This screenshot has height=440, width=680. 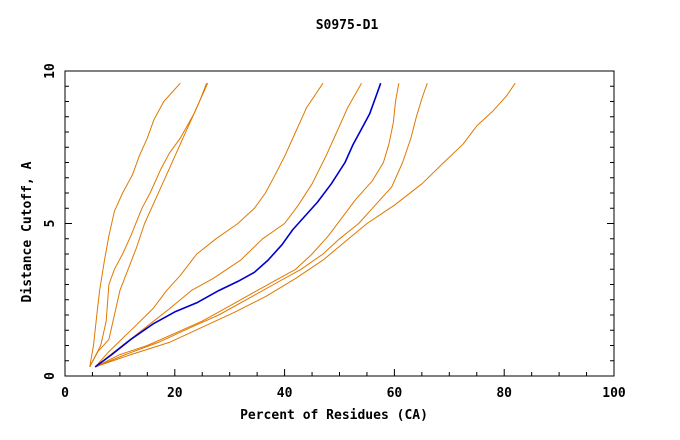 What do you see at coordinates (50, 376) in the screenshot?
I see `y-tick-label: 0` at bounding box center [50, 376].